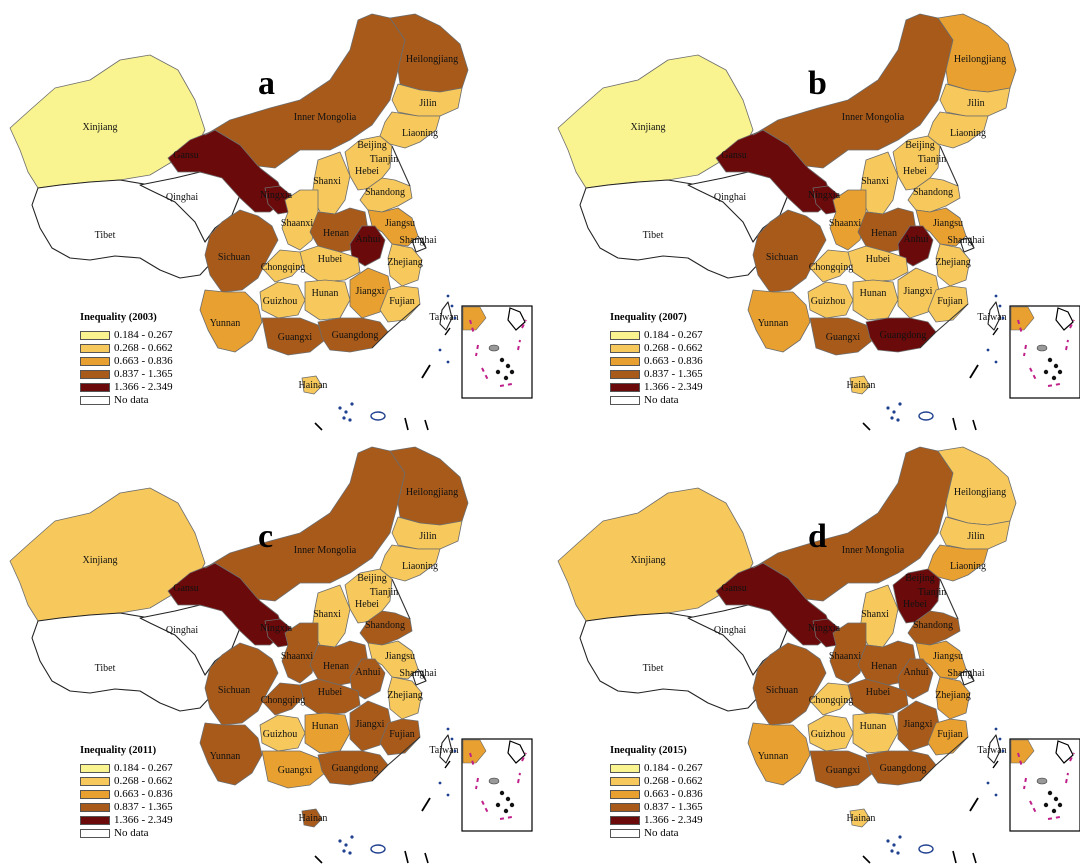  What do you see at coordinates (932, 592) in the screenshot?
I see `label-tianjin: Tianjin` at bounding box center [932, 592].